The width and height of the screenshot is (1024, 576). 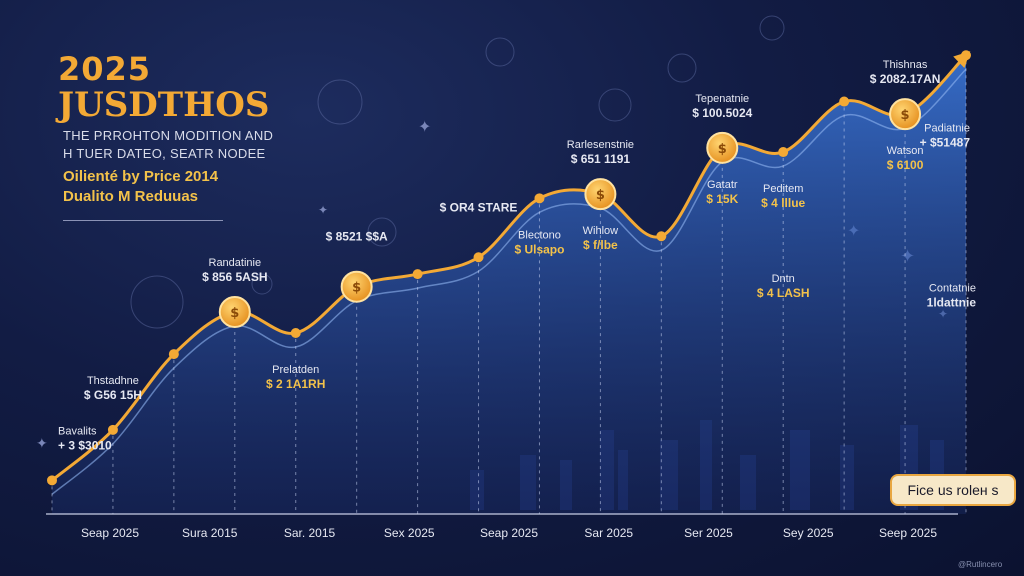 I want to click on point-annotation: Randatinie$ 856 5ASH, so click(x=234, y=270).